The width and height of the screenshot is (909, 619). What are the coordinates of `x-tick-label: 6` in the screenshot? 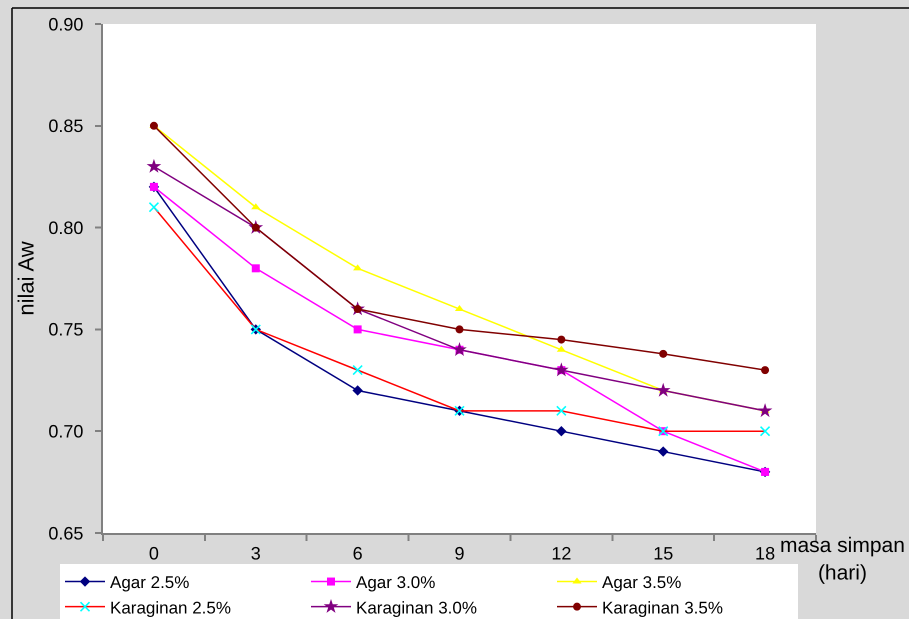 It's located at (357, 554).